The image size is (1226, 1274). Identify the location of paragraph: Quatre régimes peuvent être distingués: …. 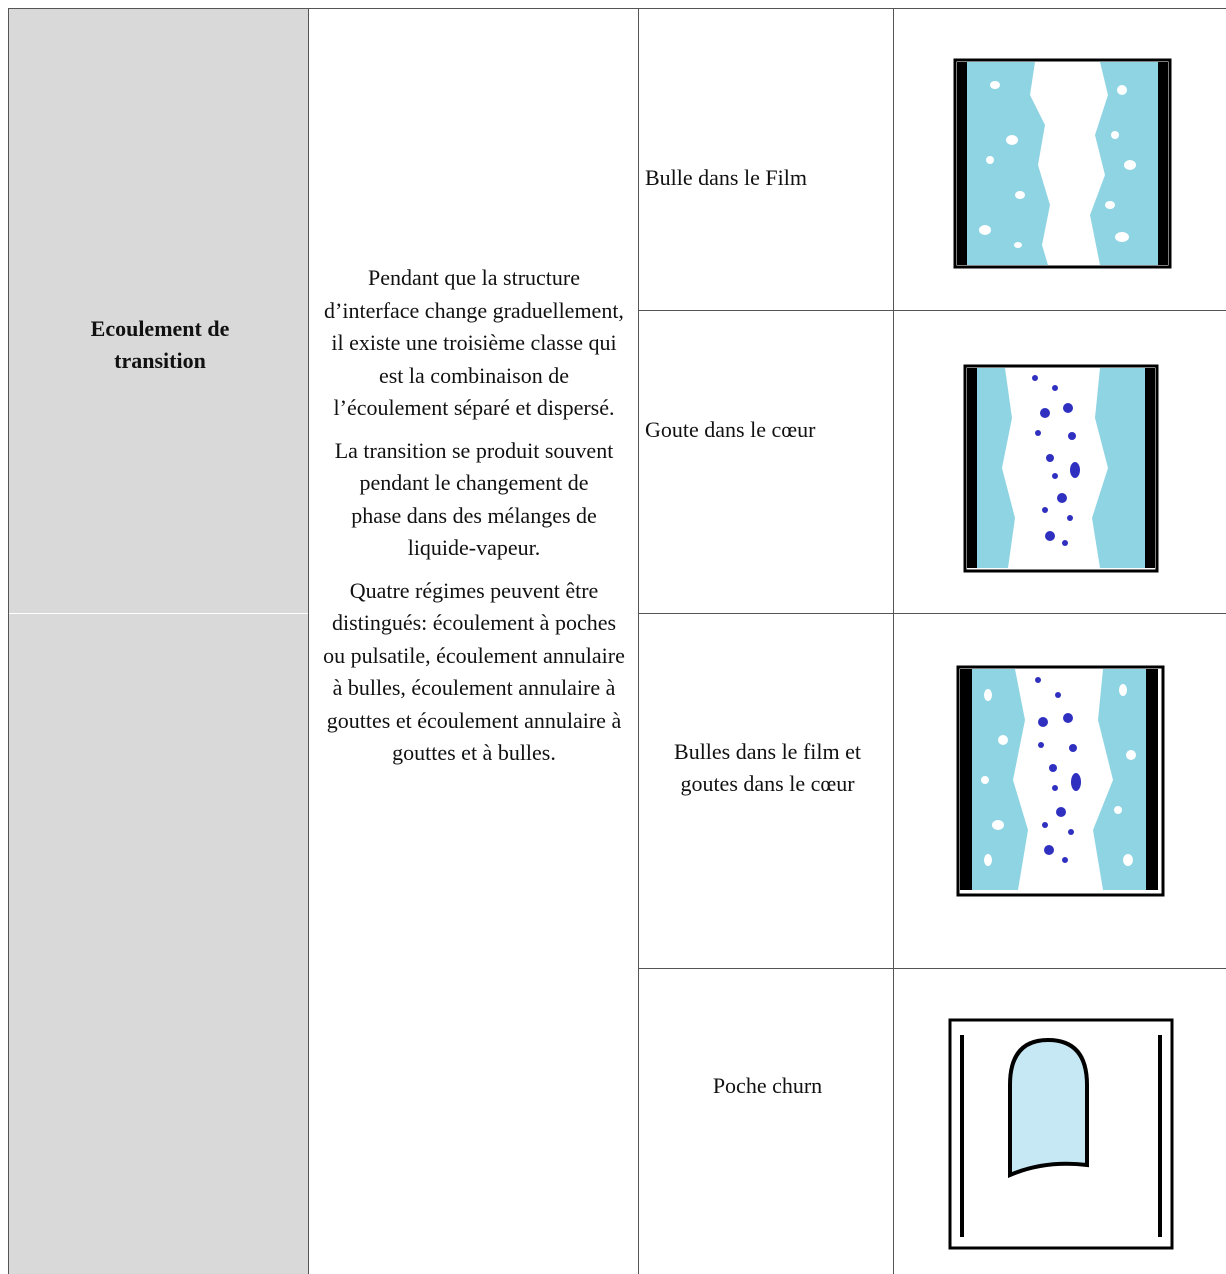
(474, 671).